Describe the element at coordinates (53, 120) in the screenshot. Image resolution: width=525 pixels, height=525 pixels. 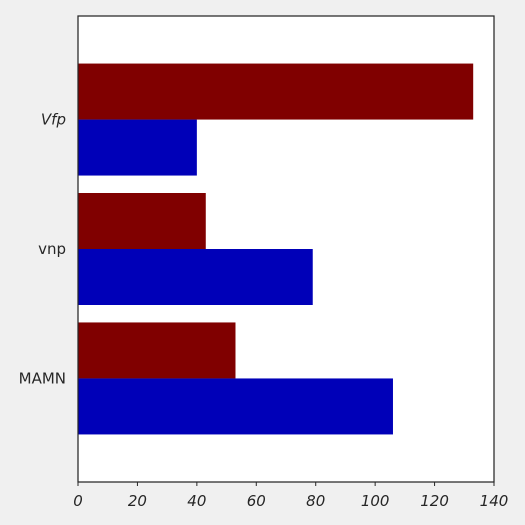
I see `y-tick-label: Vfp` at that location.